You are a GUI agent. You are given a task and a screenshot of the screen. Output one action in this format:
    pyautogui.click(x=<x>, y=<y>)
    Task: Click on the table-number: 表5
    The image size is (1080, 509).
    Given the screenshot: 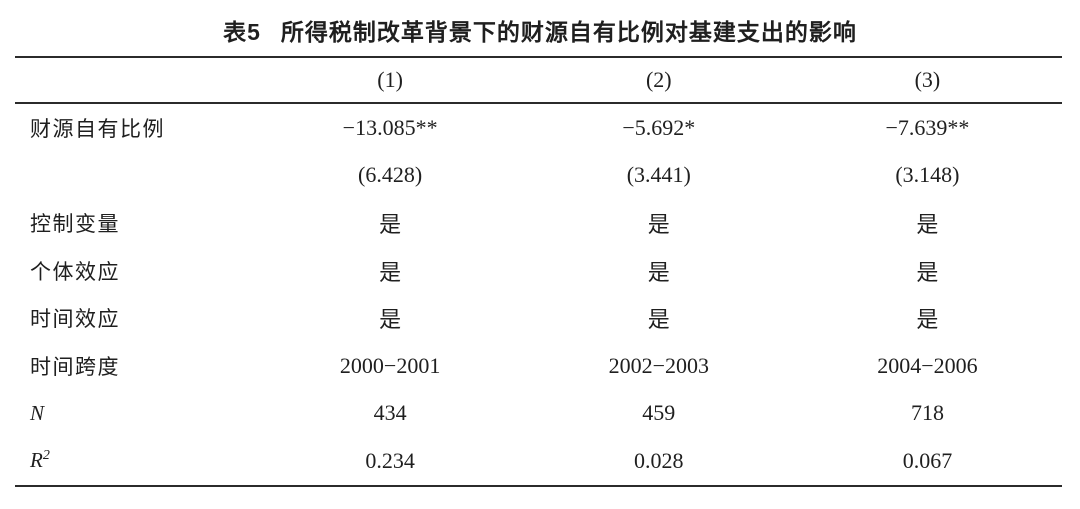 What is the action you would take?
    pyautogui.click(x=242, y=32)
    